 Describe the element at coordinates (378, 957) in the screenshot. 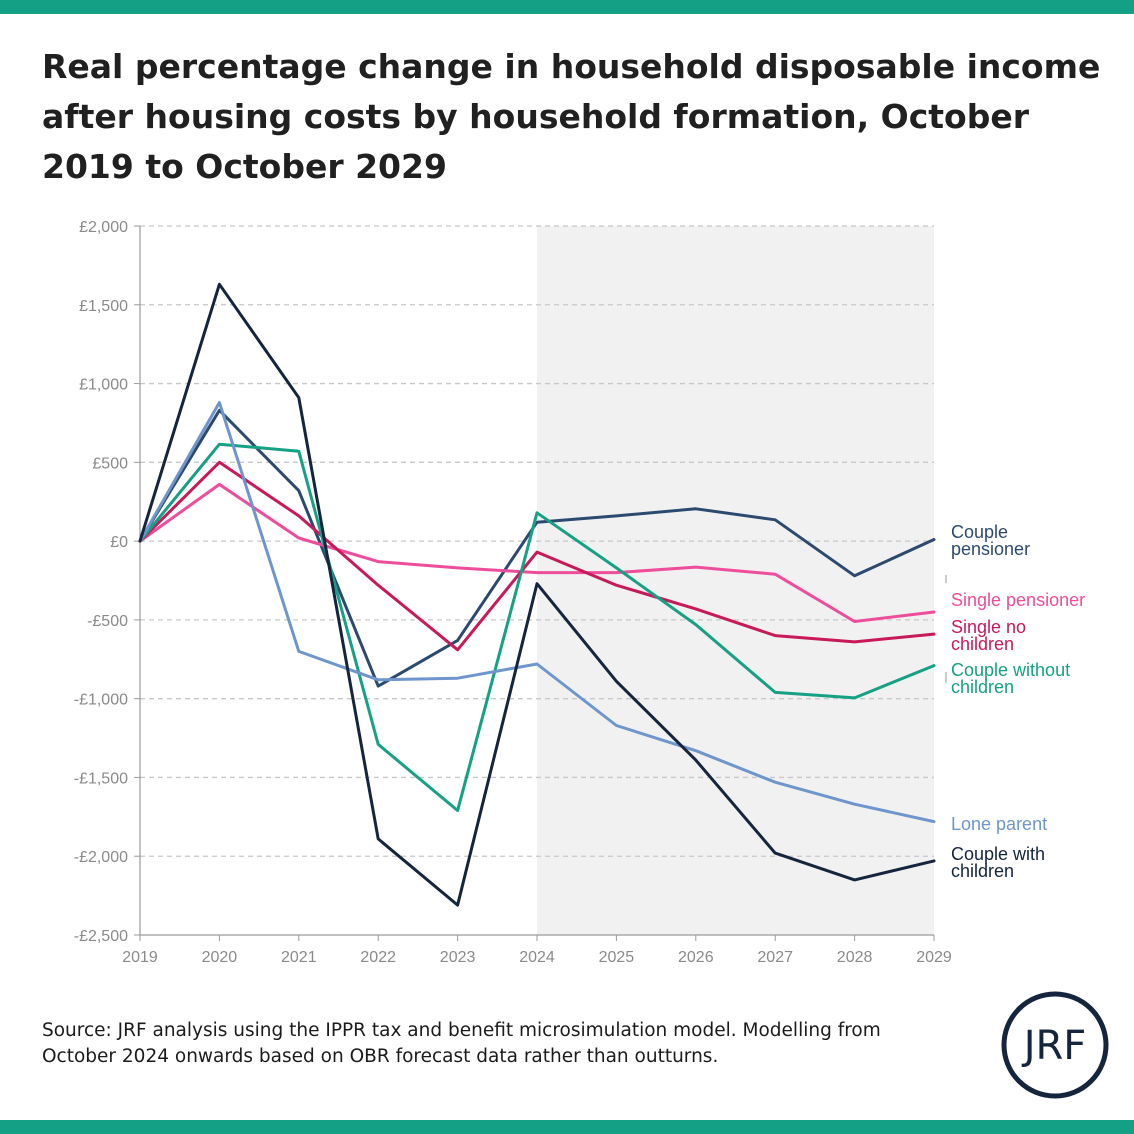

I see `x-tick-label: 2022` at that location.